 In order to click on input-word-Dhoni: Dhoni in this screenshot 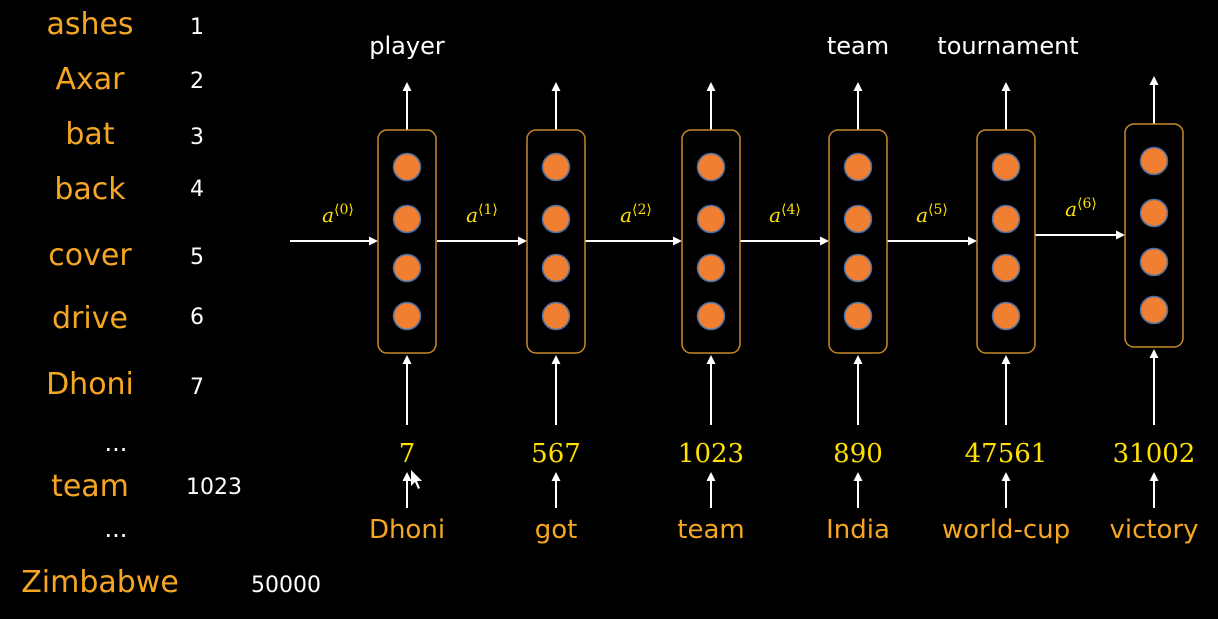, I will do `click(407, 530)`.